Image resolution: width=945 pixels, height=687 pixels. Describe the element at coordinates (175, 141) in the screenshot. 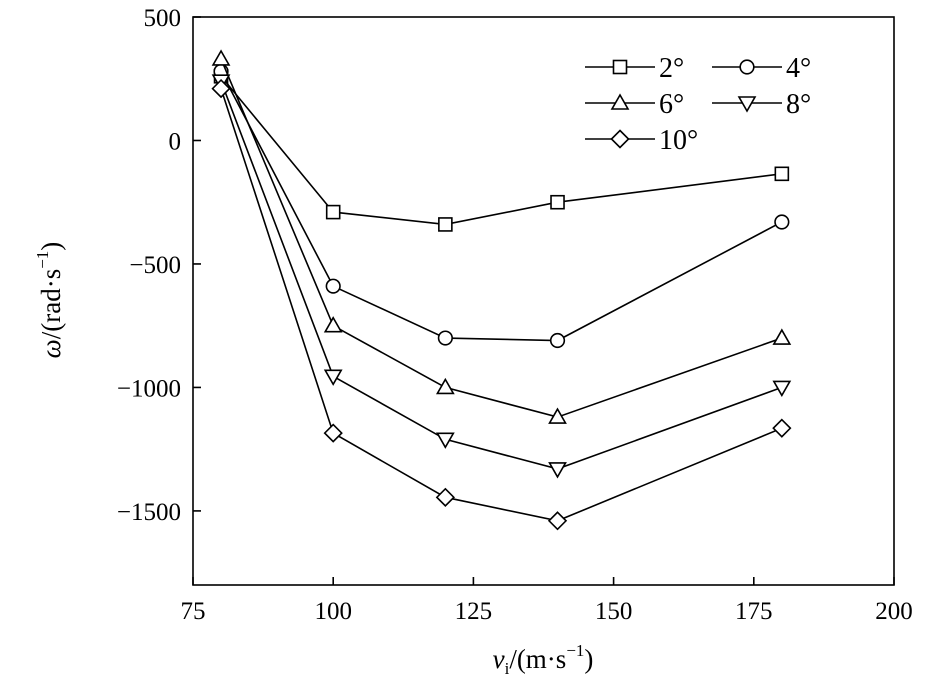

I see `y-tick-label: 0` at that location.